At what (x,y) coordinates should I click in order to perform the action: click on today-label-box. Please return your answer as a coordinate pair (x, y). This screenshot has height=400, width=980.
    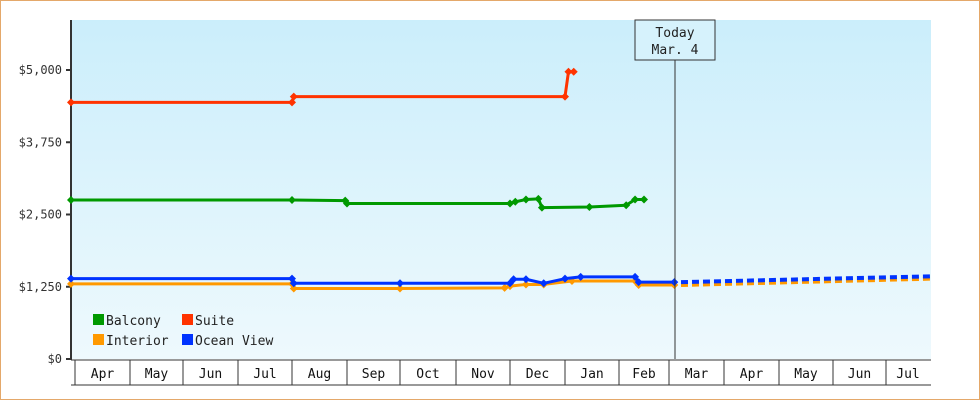
    Looking at the image, I should click on (675, 40).